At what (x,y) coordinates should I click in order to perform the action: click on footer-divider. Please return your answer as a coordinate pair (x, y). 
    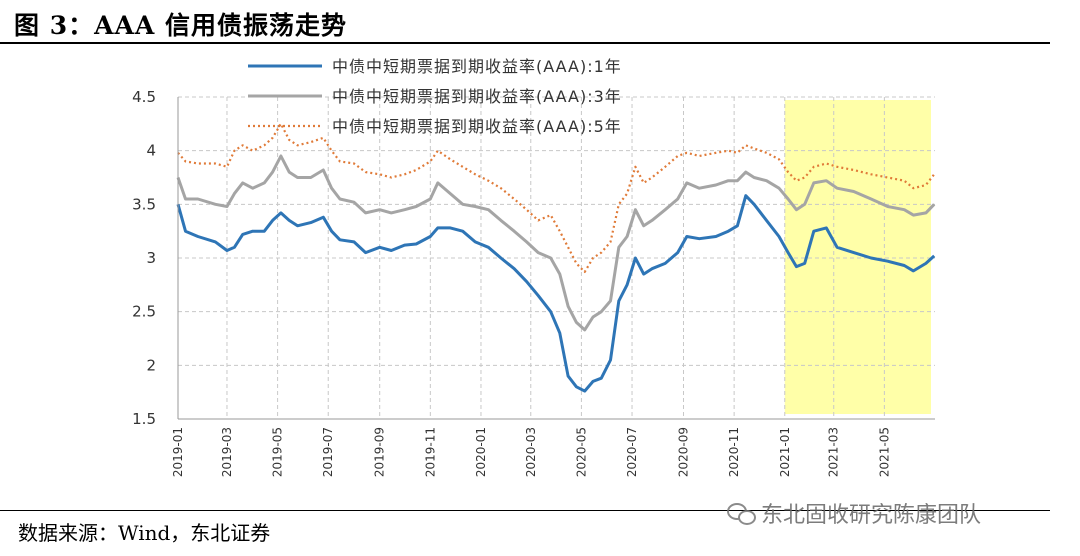
    Looking at the image, I should click on (525, 510).